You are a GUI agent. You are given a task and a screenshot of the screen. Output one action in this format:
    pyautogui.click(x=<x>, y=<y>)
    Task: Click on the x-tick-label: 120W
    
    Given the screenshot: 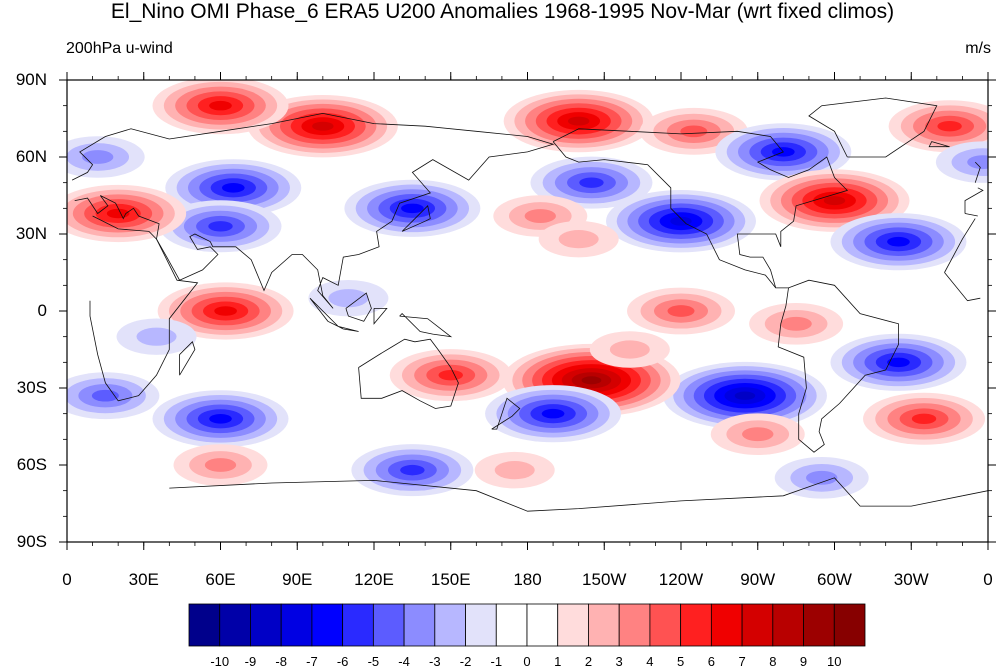 What is the action you would take?
    pyautogui.click(x=681, y=579)
    